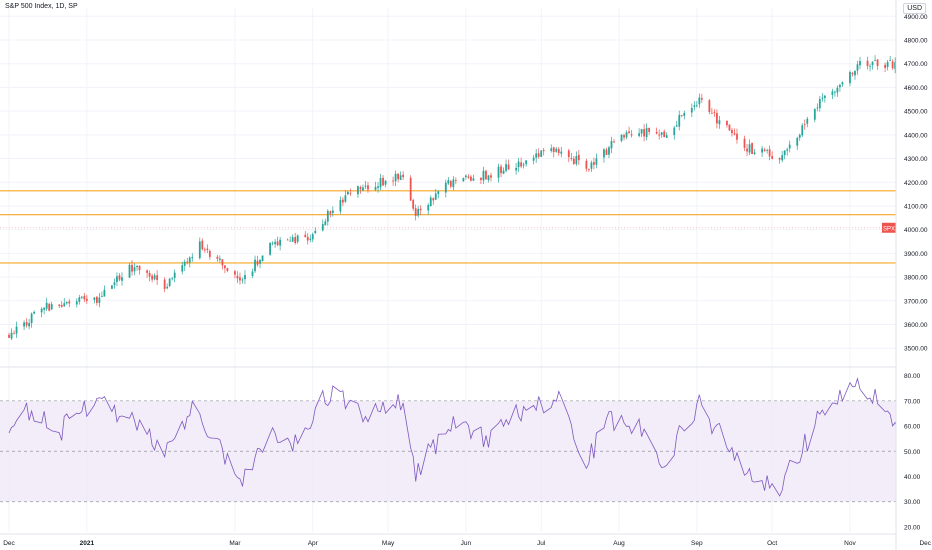  Describe the element at coordinates (916, 183) in the screenshot. I see `y-tick-label: 4200.00` at that location.